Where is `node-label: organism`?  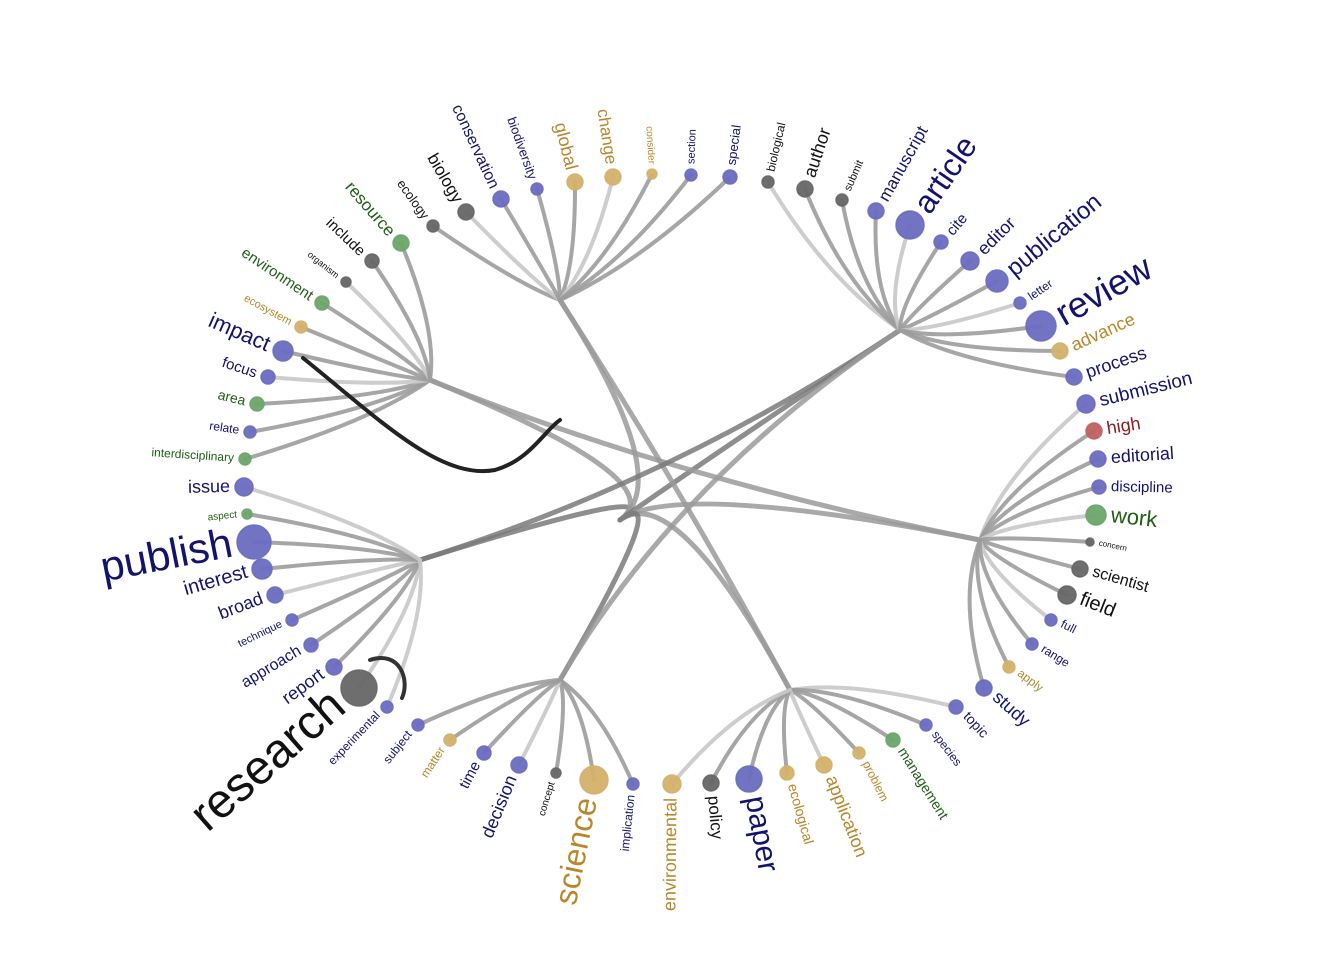
node-label: organism is located at coordinates (323, 264).